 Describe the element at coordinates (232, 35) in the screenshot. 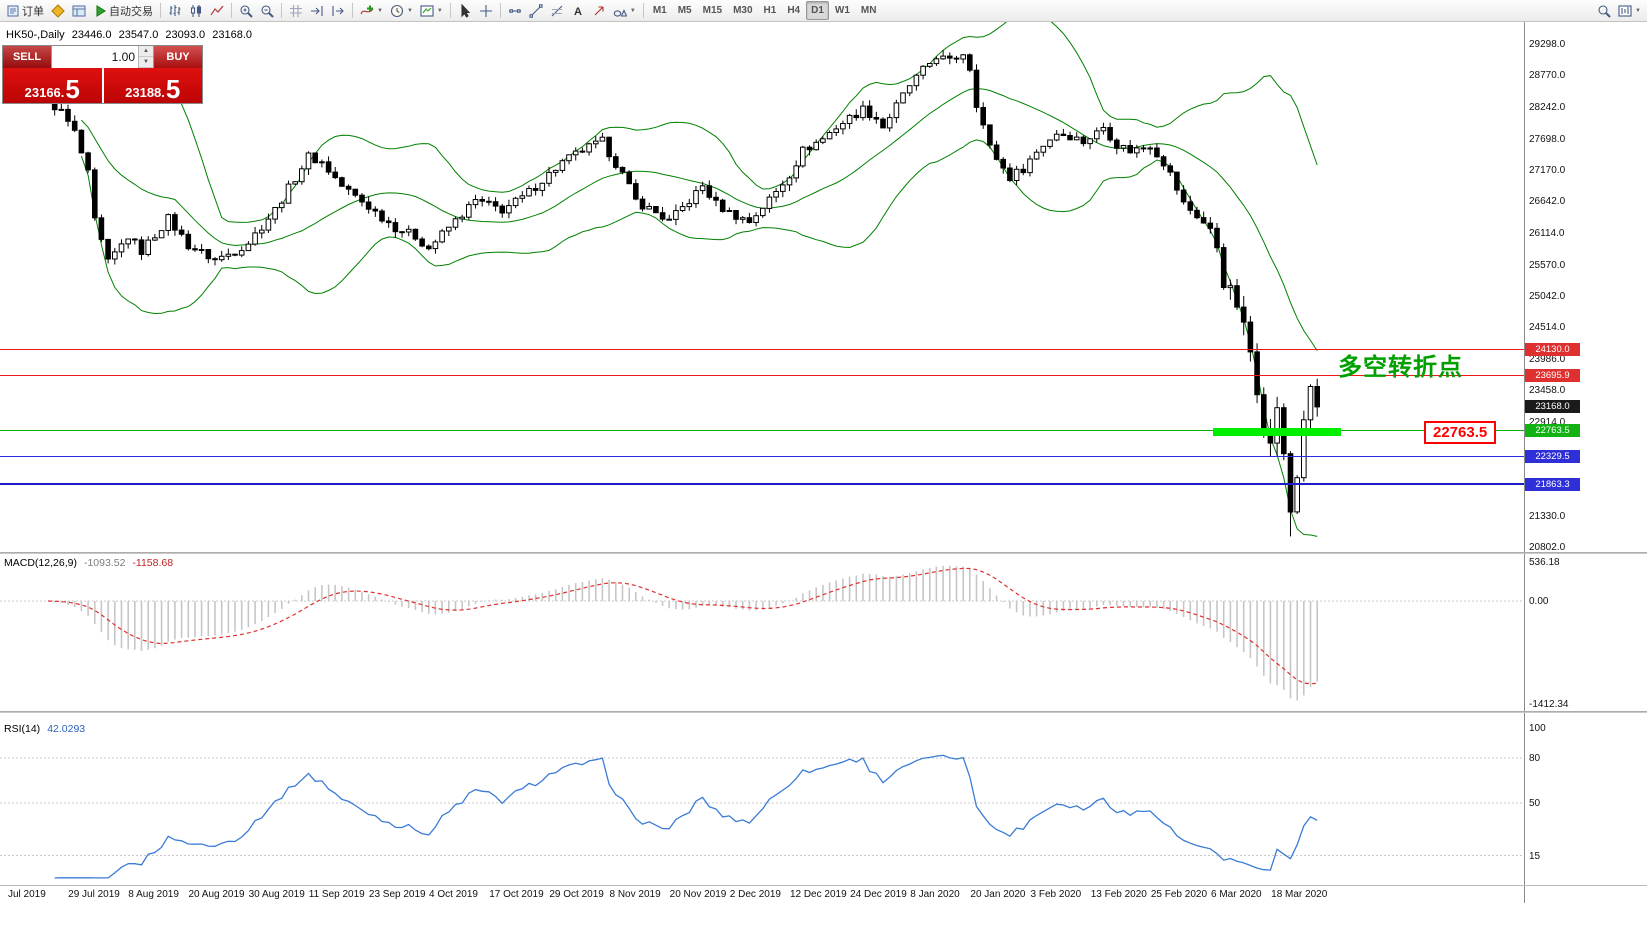

I see `close-value: 23168.0` at that location.